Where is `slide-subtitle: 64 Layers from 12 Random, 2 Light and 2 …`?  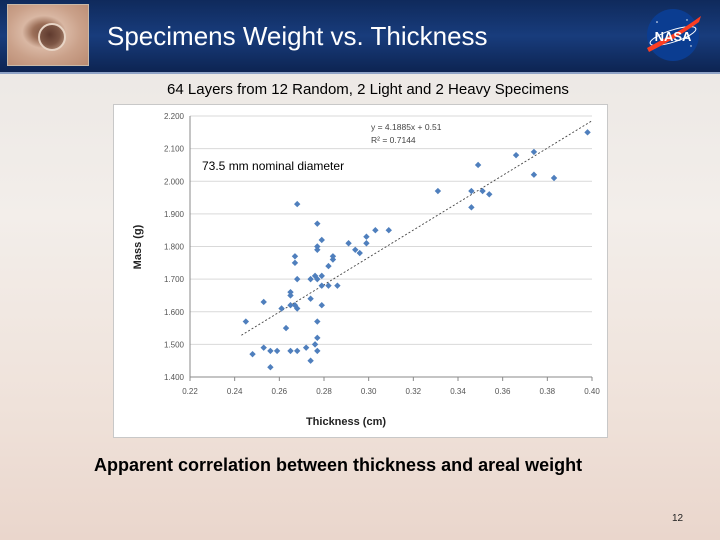
slide-subtitle: 64 Layers from 12 Random, 2 Light and 2 … is located at coordinates (360, 90).